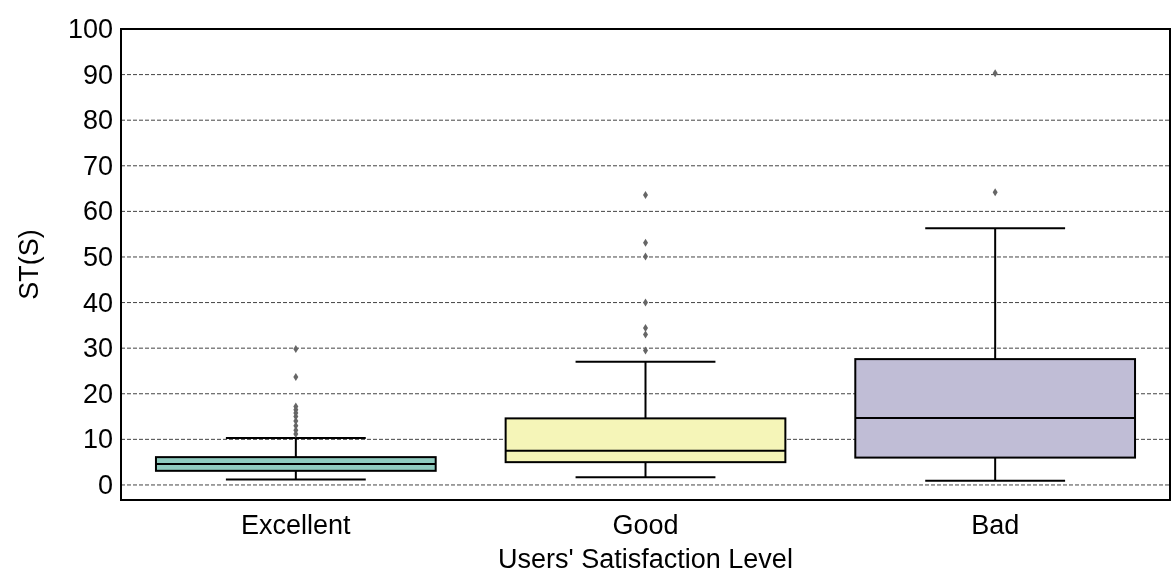 This screenshot has width=1173, height=576. Describe the element at coordinates (97, 74) in the screenshot. I see `y-tick-label: 90` at that location.